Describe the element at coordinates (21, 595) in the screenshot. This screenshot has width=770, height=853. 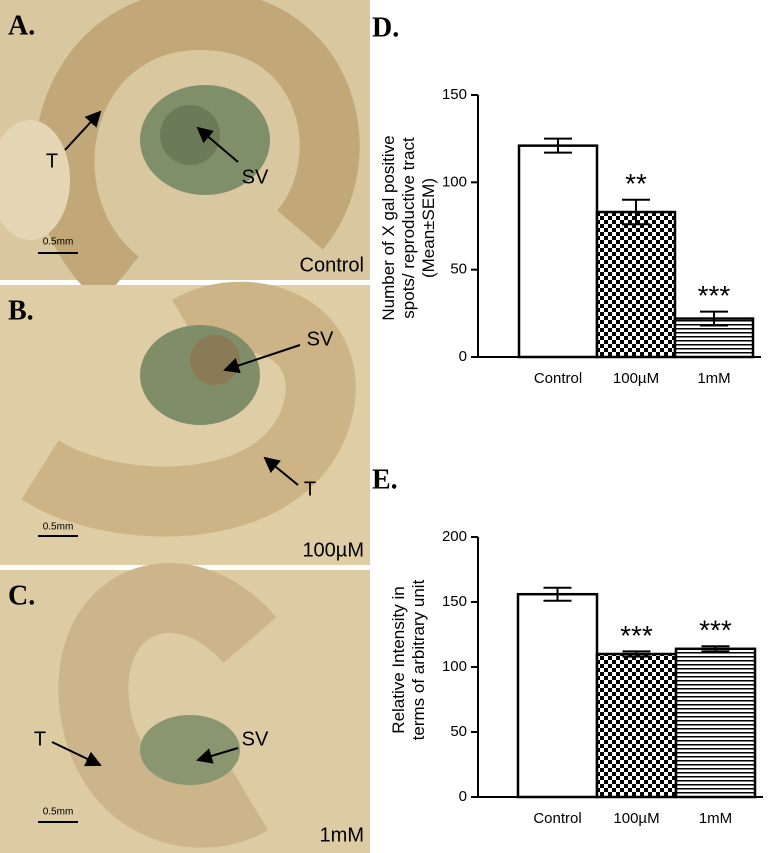
I see `panel-label: C.` at that location.